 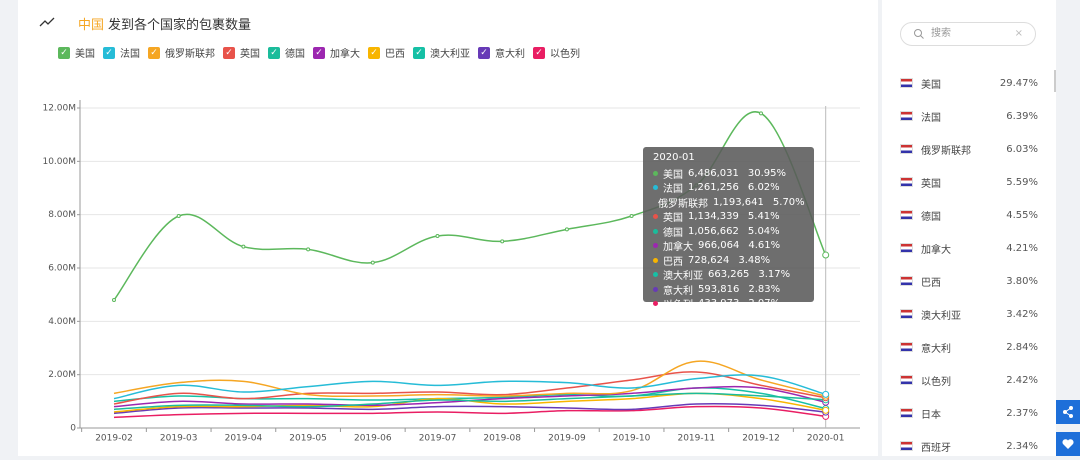 I want to click on tooltip-name: 美国, so click(x=673, y=175).